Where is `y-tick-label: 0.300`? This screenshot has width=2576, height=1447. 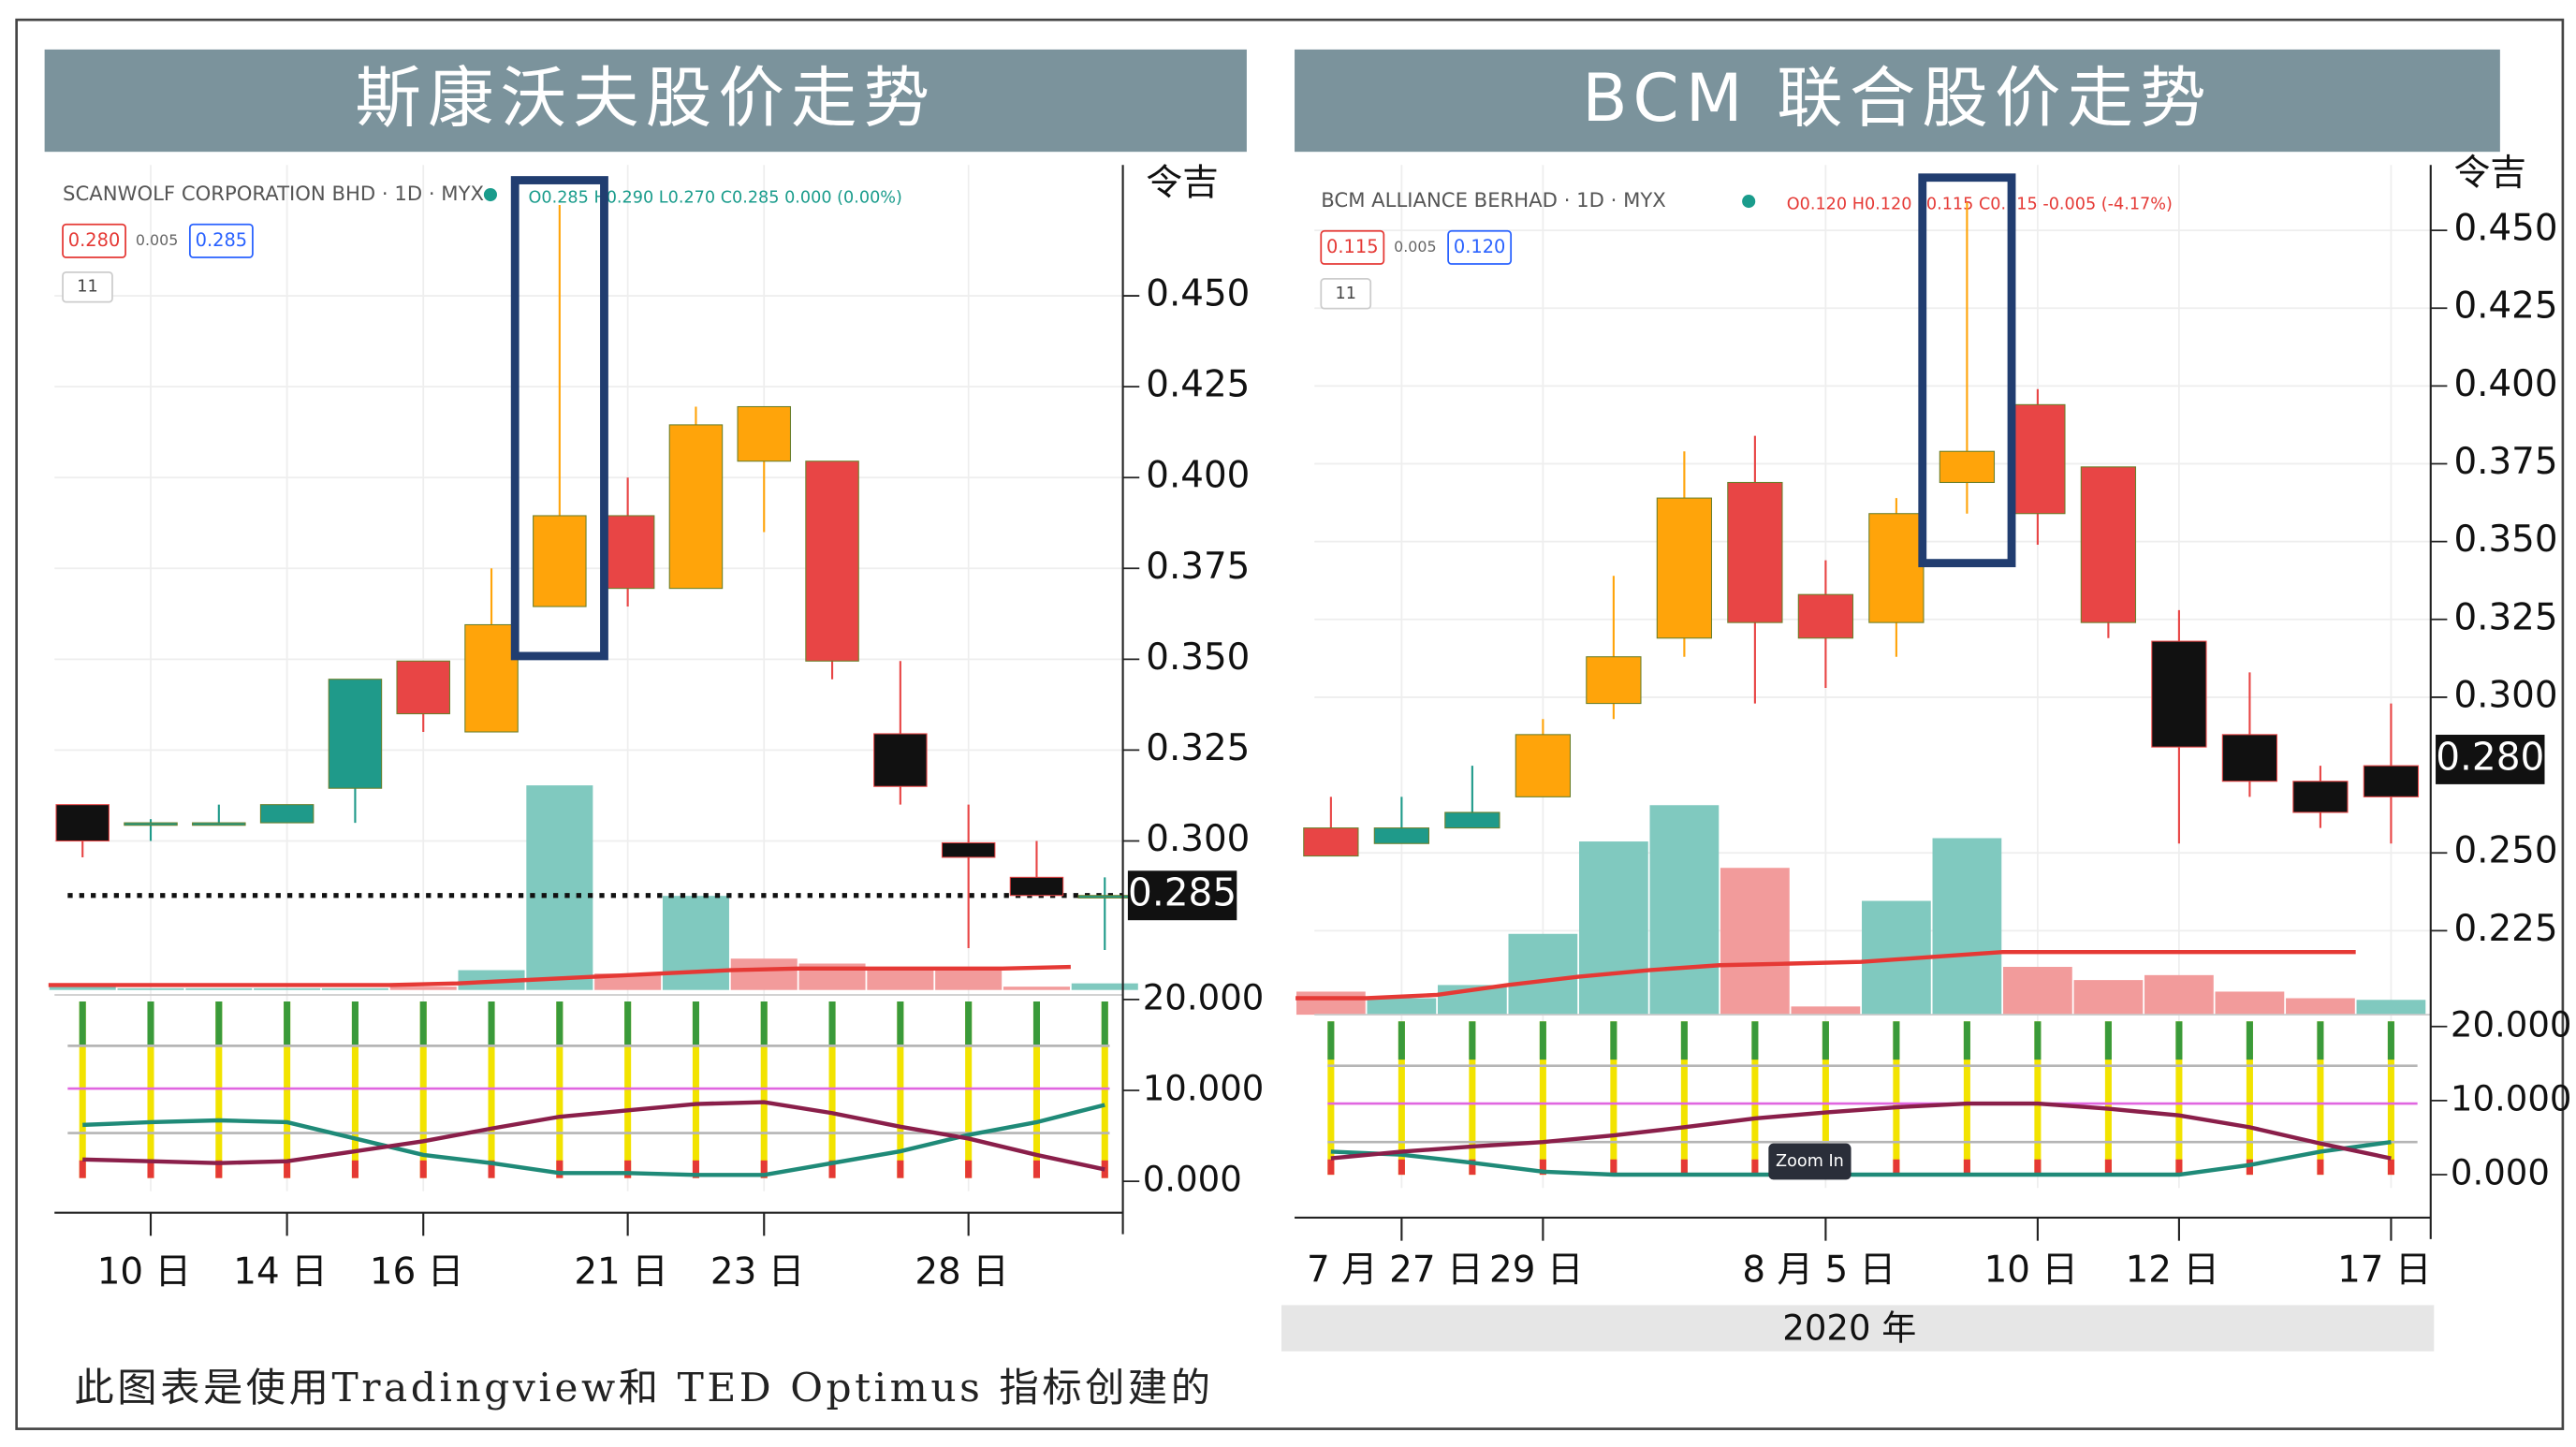
y-tick-label: 0.300 is located at coordinates (1198, 839).